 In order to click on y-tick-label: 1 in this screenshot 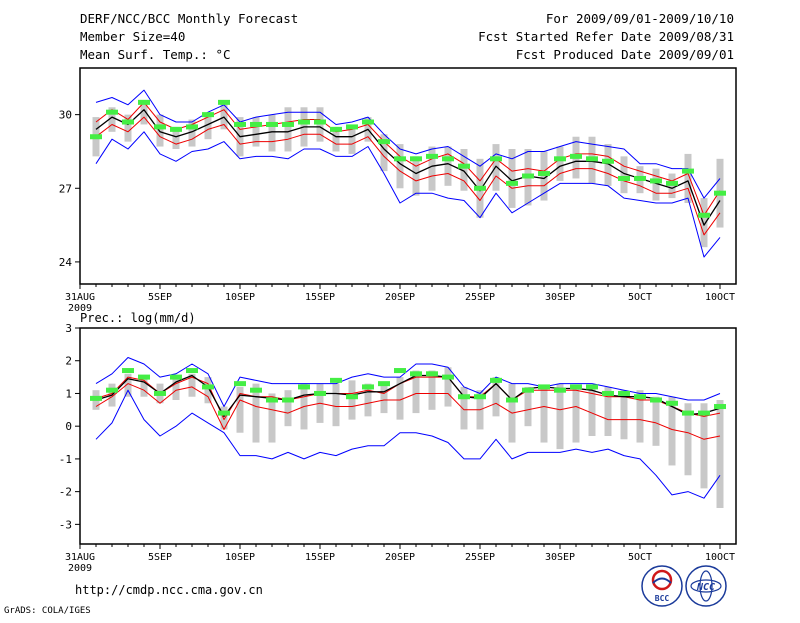, I will do `click(68, 393)`.